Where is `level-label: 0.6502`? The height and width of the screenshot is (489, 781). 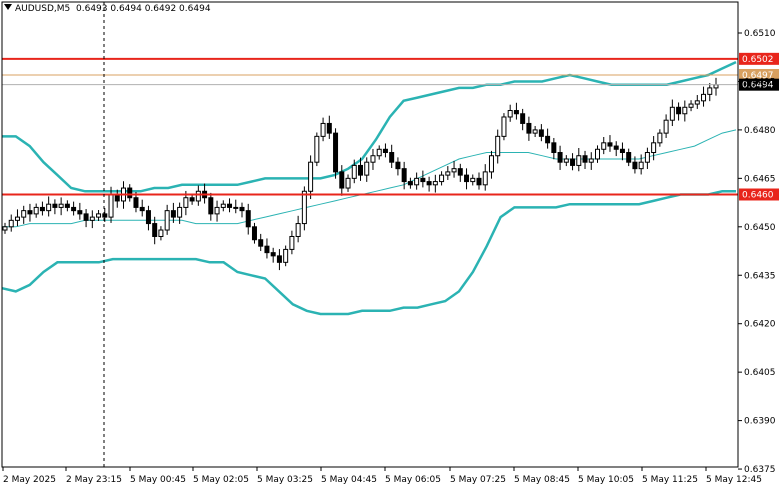 level-label: 0.6502 is located at coordinates (758, 60).